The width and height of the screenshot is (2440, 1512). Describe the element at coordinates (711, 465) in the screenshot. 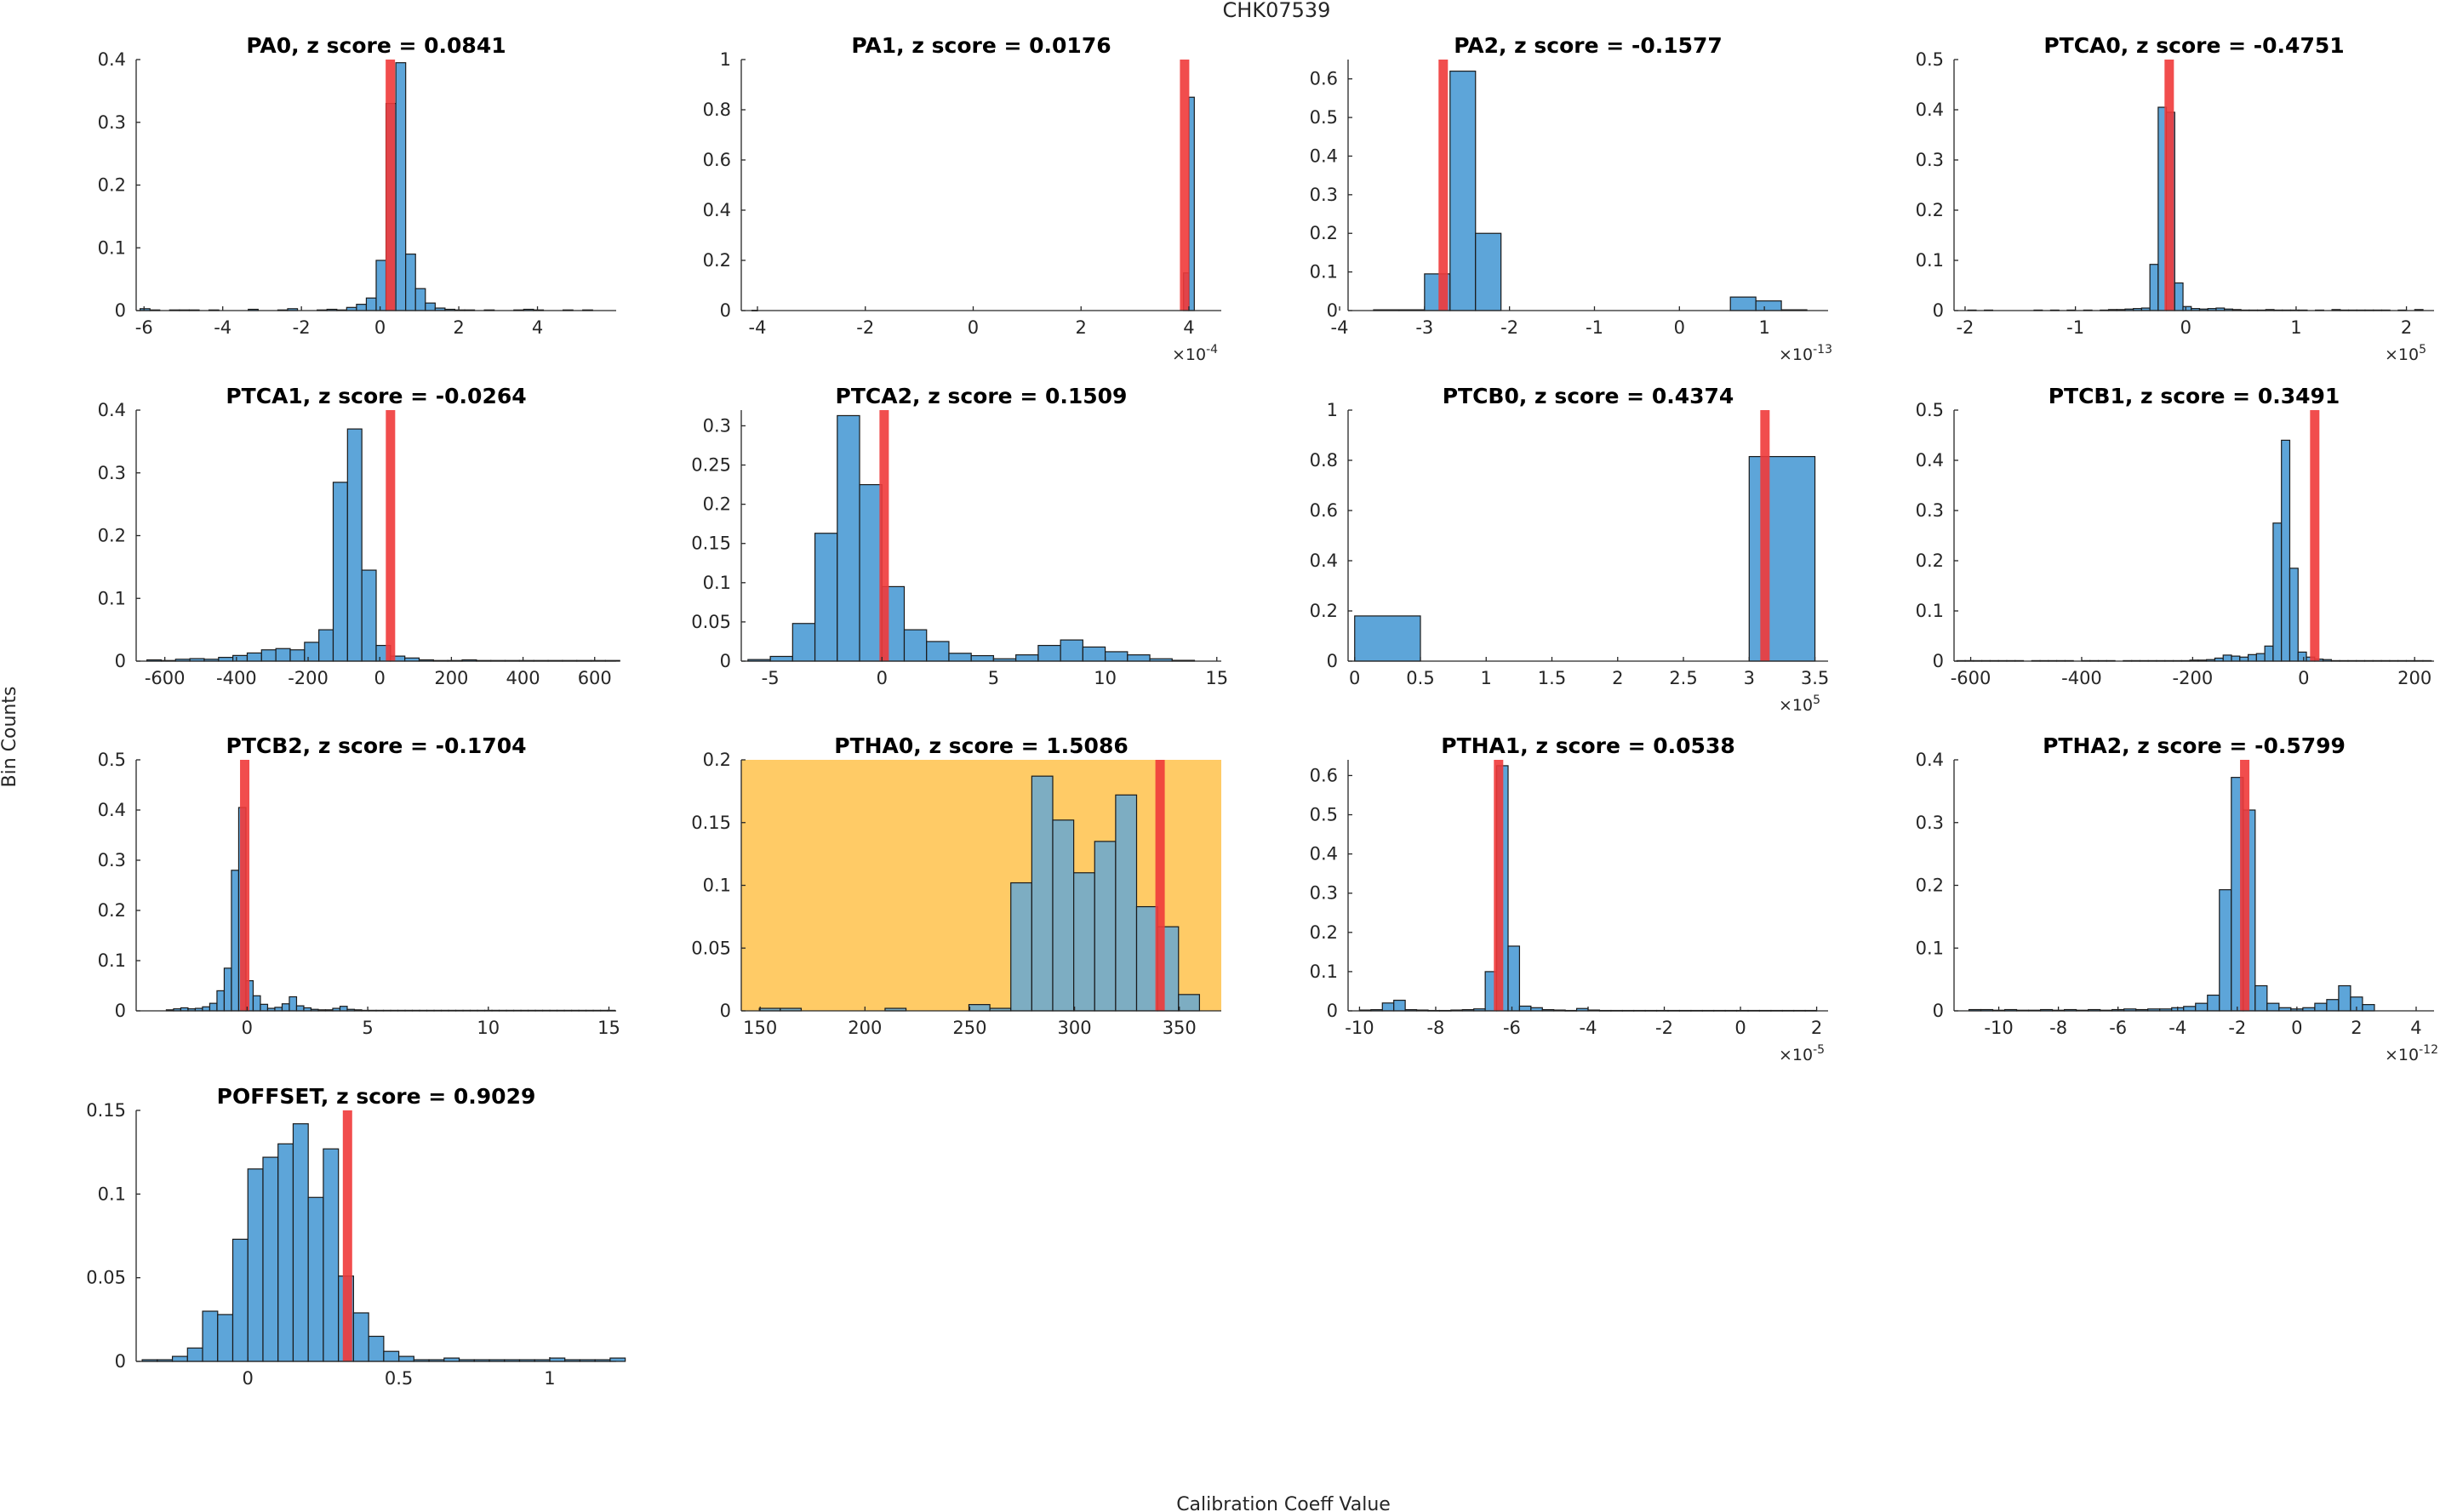

I see `y-tick-label: 0.25` at that location.